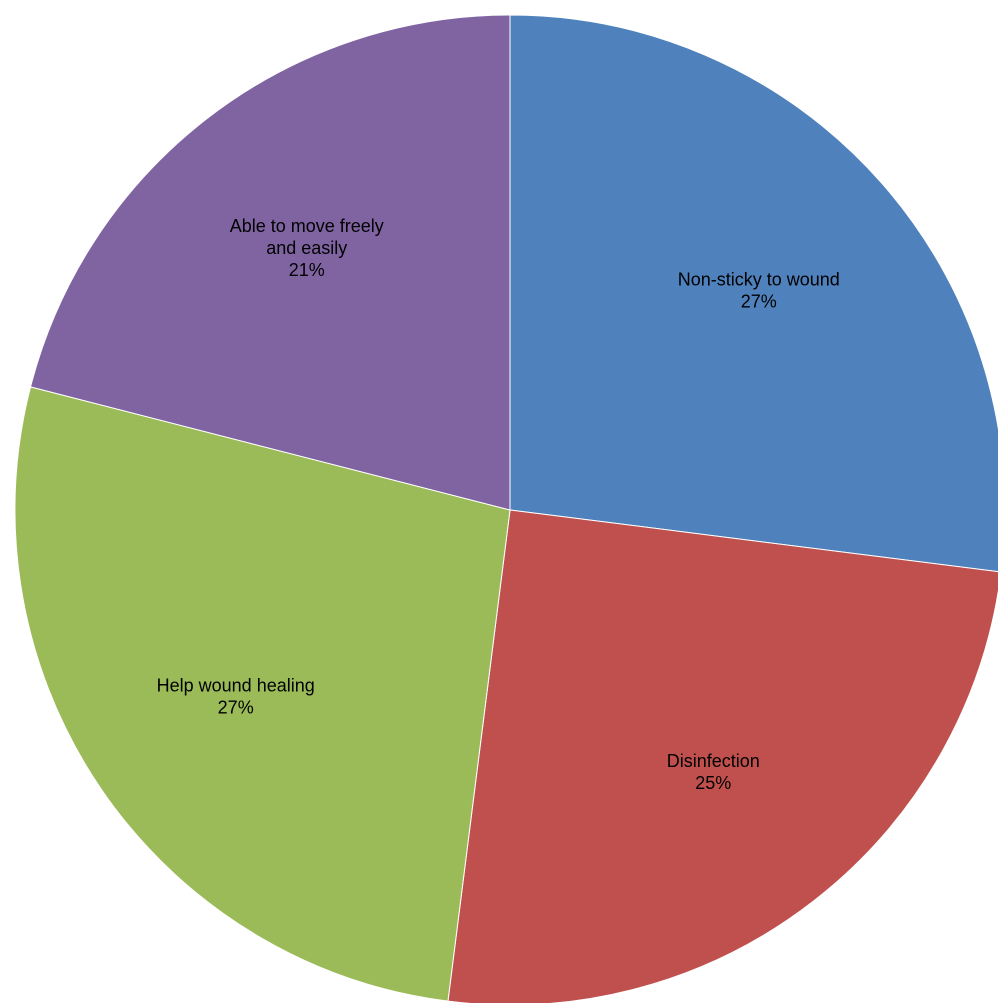 The image size is (998, 1003). Describe the element at coordinates (713, 761) in the screenshot. I see `pie-category-label: Disinfection` at that location.